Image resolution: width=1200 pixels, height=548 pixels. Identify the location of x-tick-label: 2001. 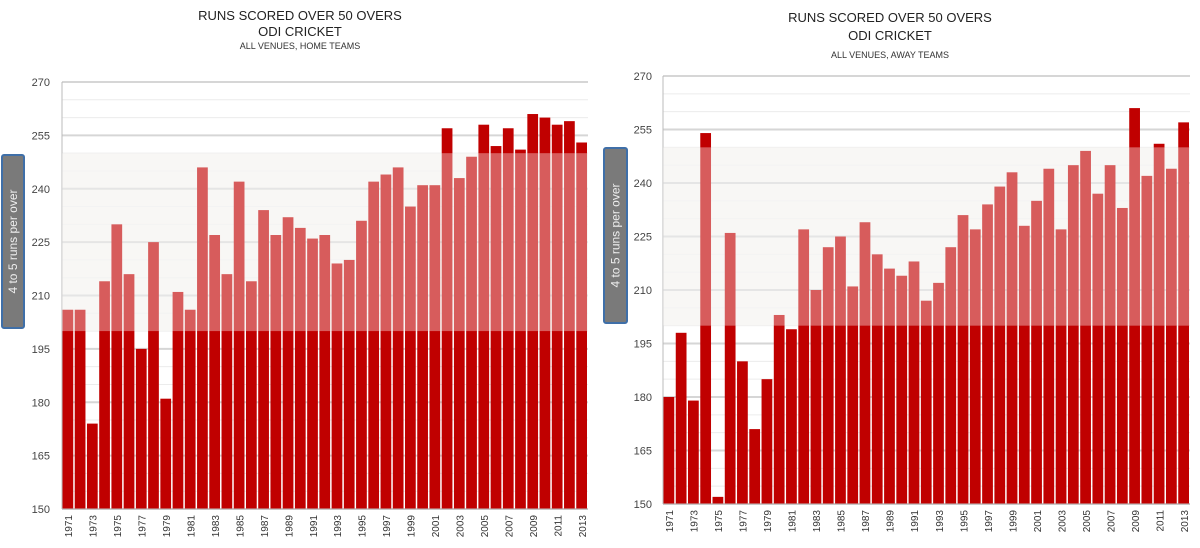
(436, 526).